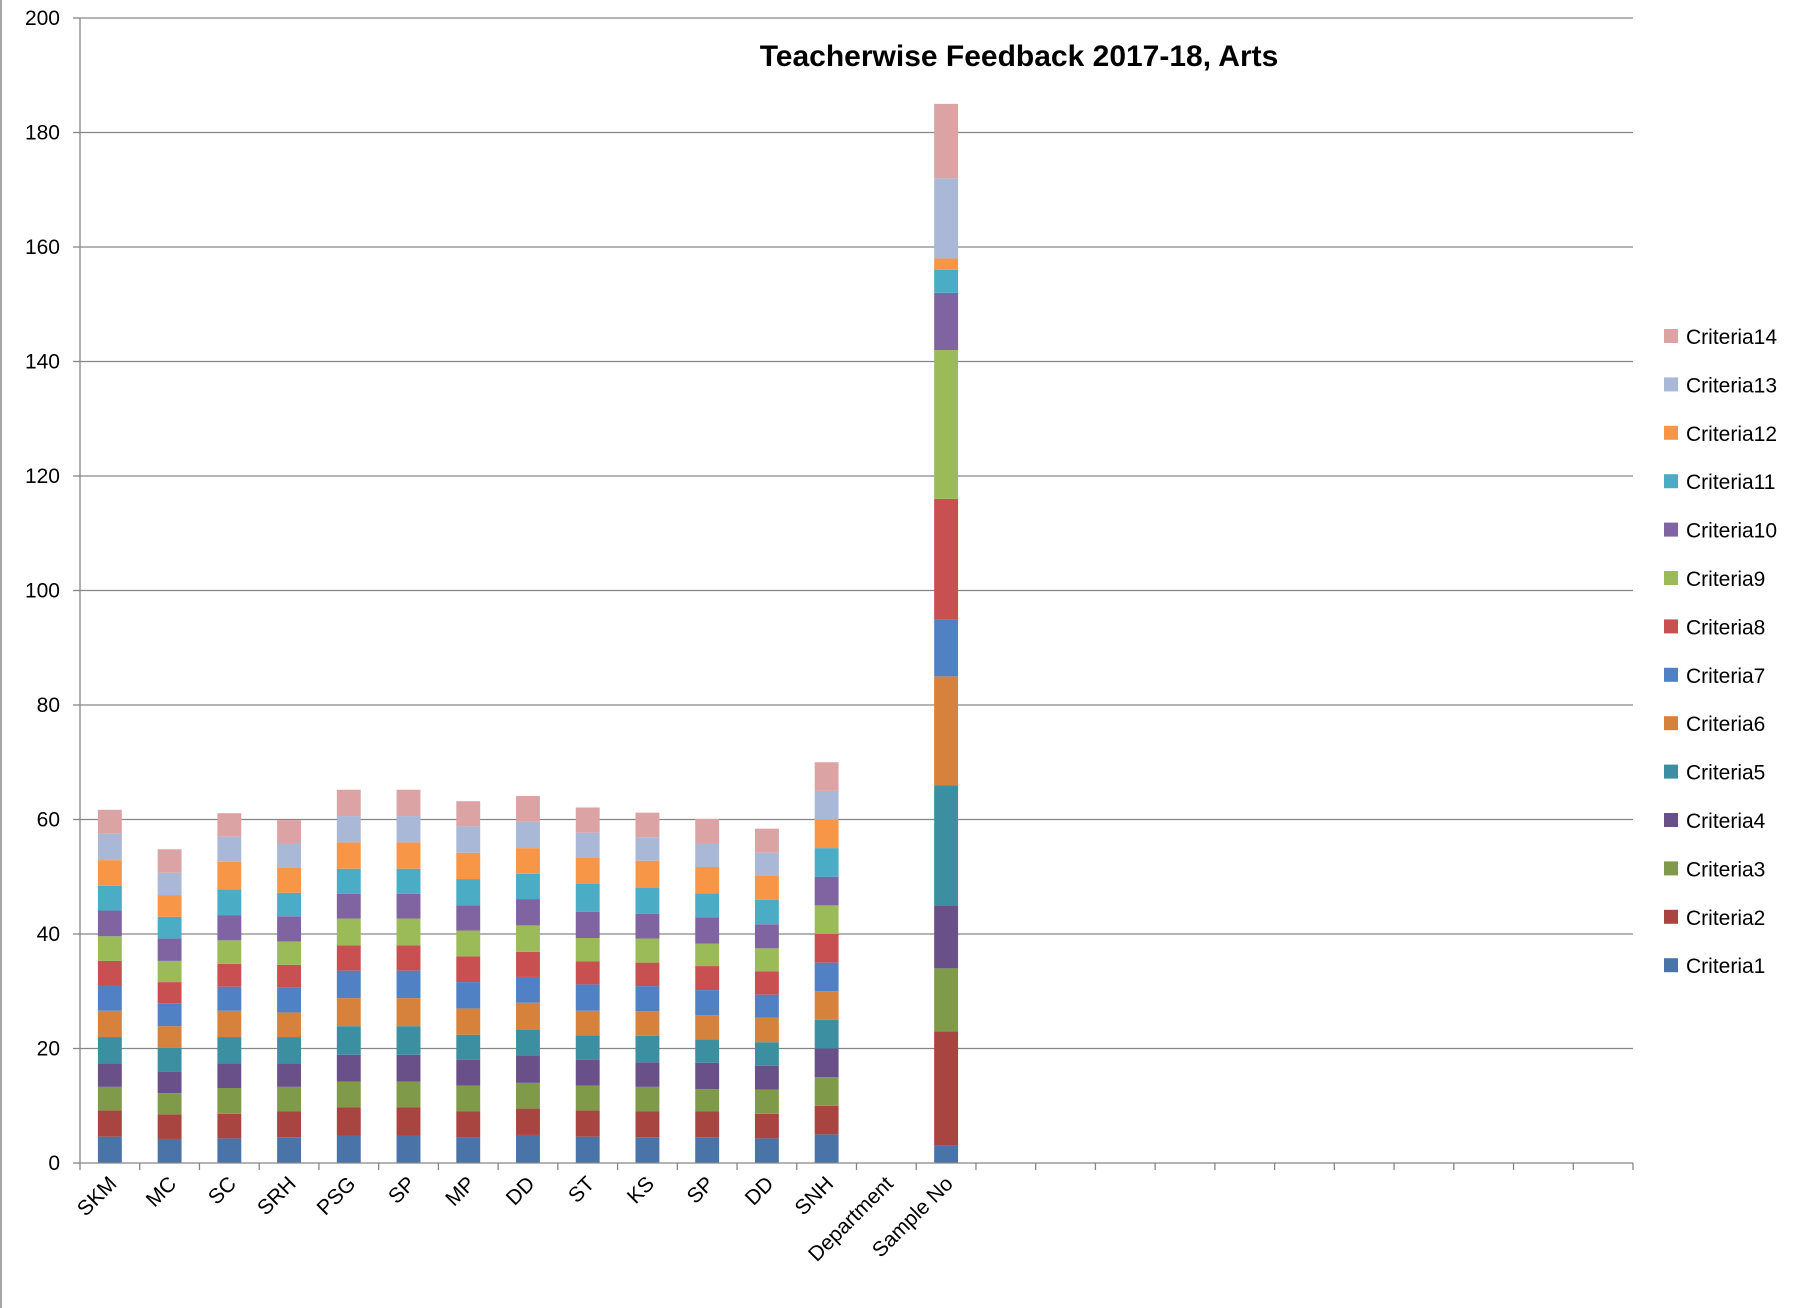 The image size is (1814, 1308). I want to click on legend-label: Criteria13, so click(1731, 385).